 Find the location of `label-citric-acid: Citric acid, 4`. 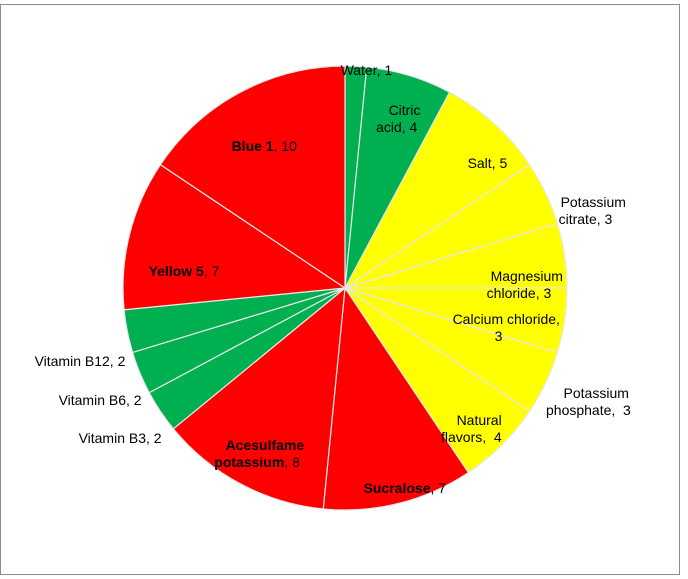

label-citric-acid: Citric acid, 4 is located at coordinates (398, 118).